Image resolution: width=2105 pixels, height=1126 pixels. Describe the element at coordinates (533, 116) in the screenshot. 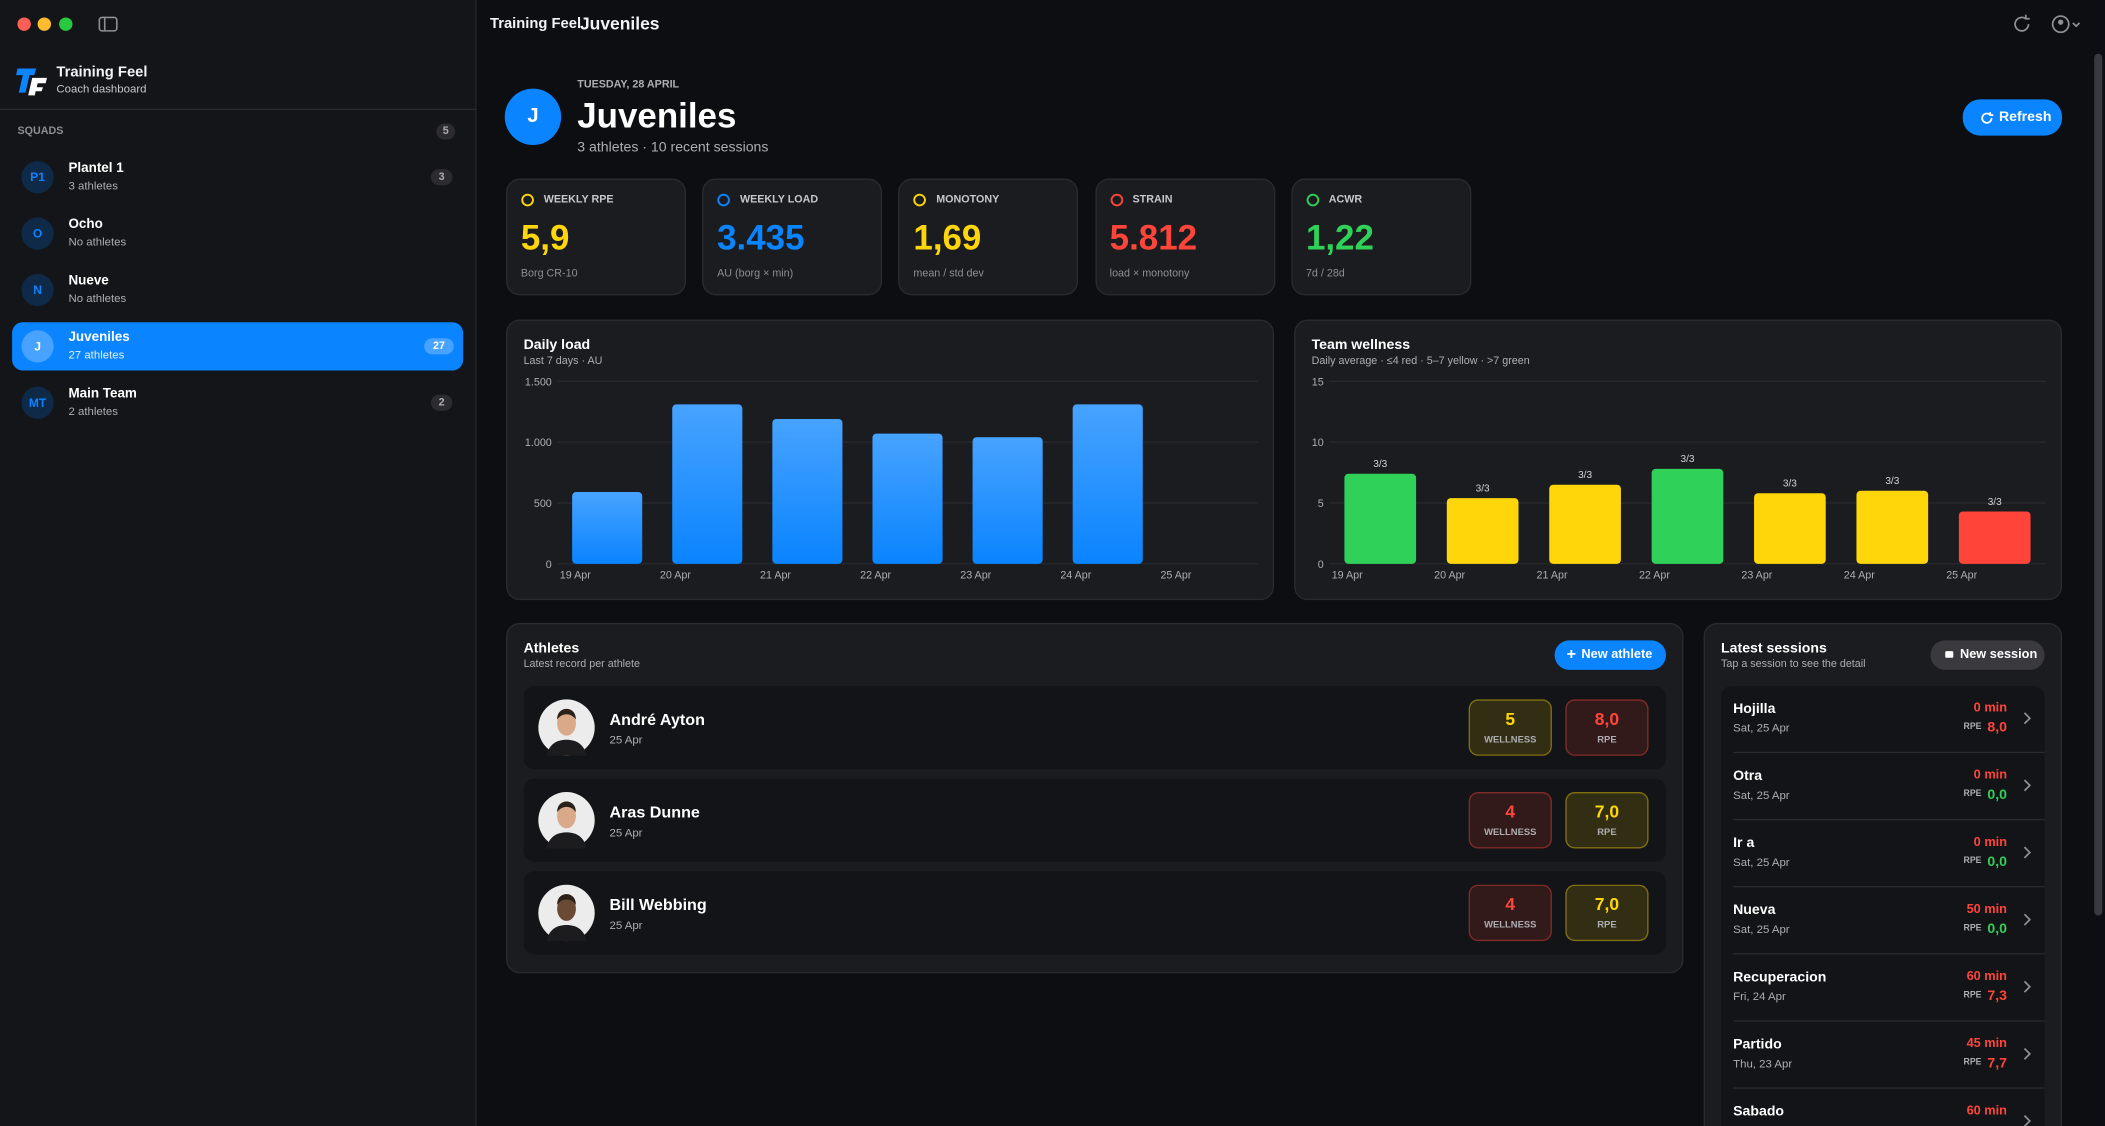

I see `header-avatar: J` at that location.